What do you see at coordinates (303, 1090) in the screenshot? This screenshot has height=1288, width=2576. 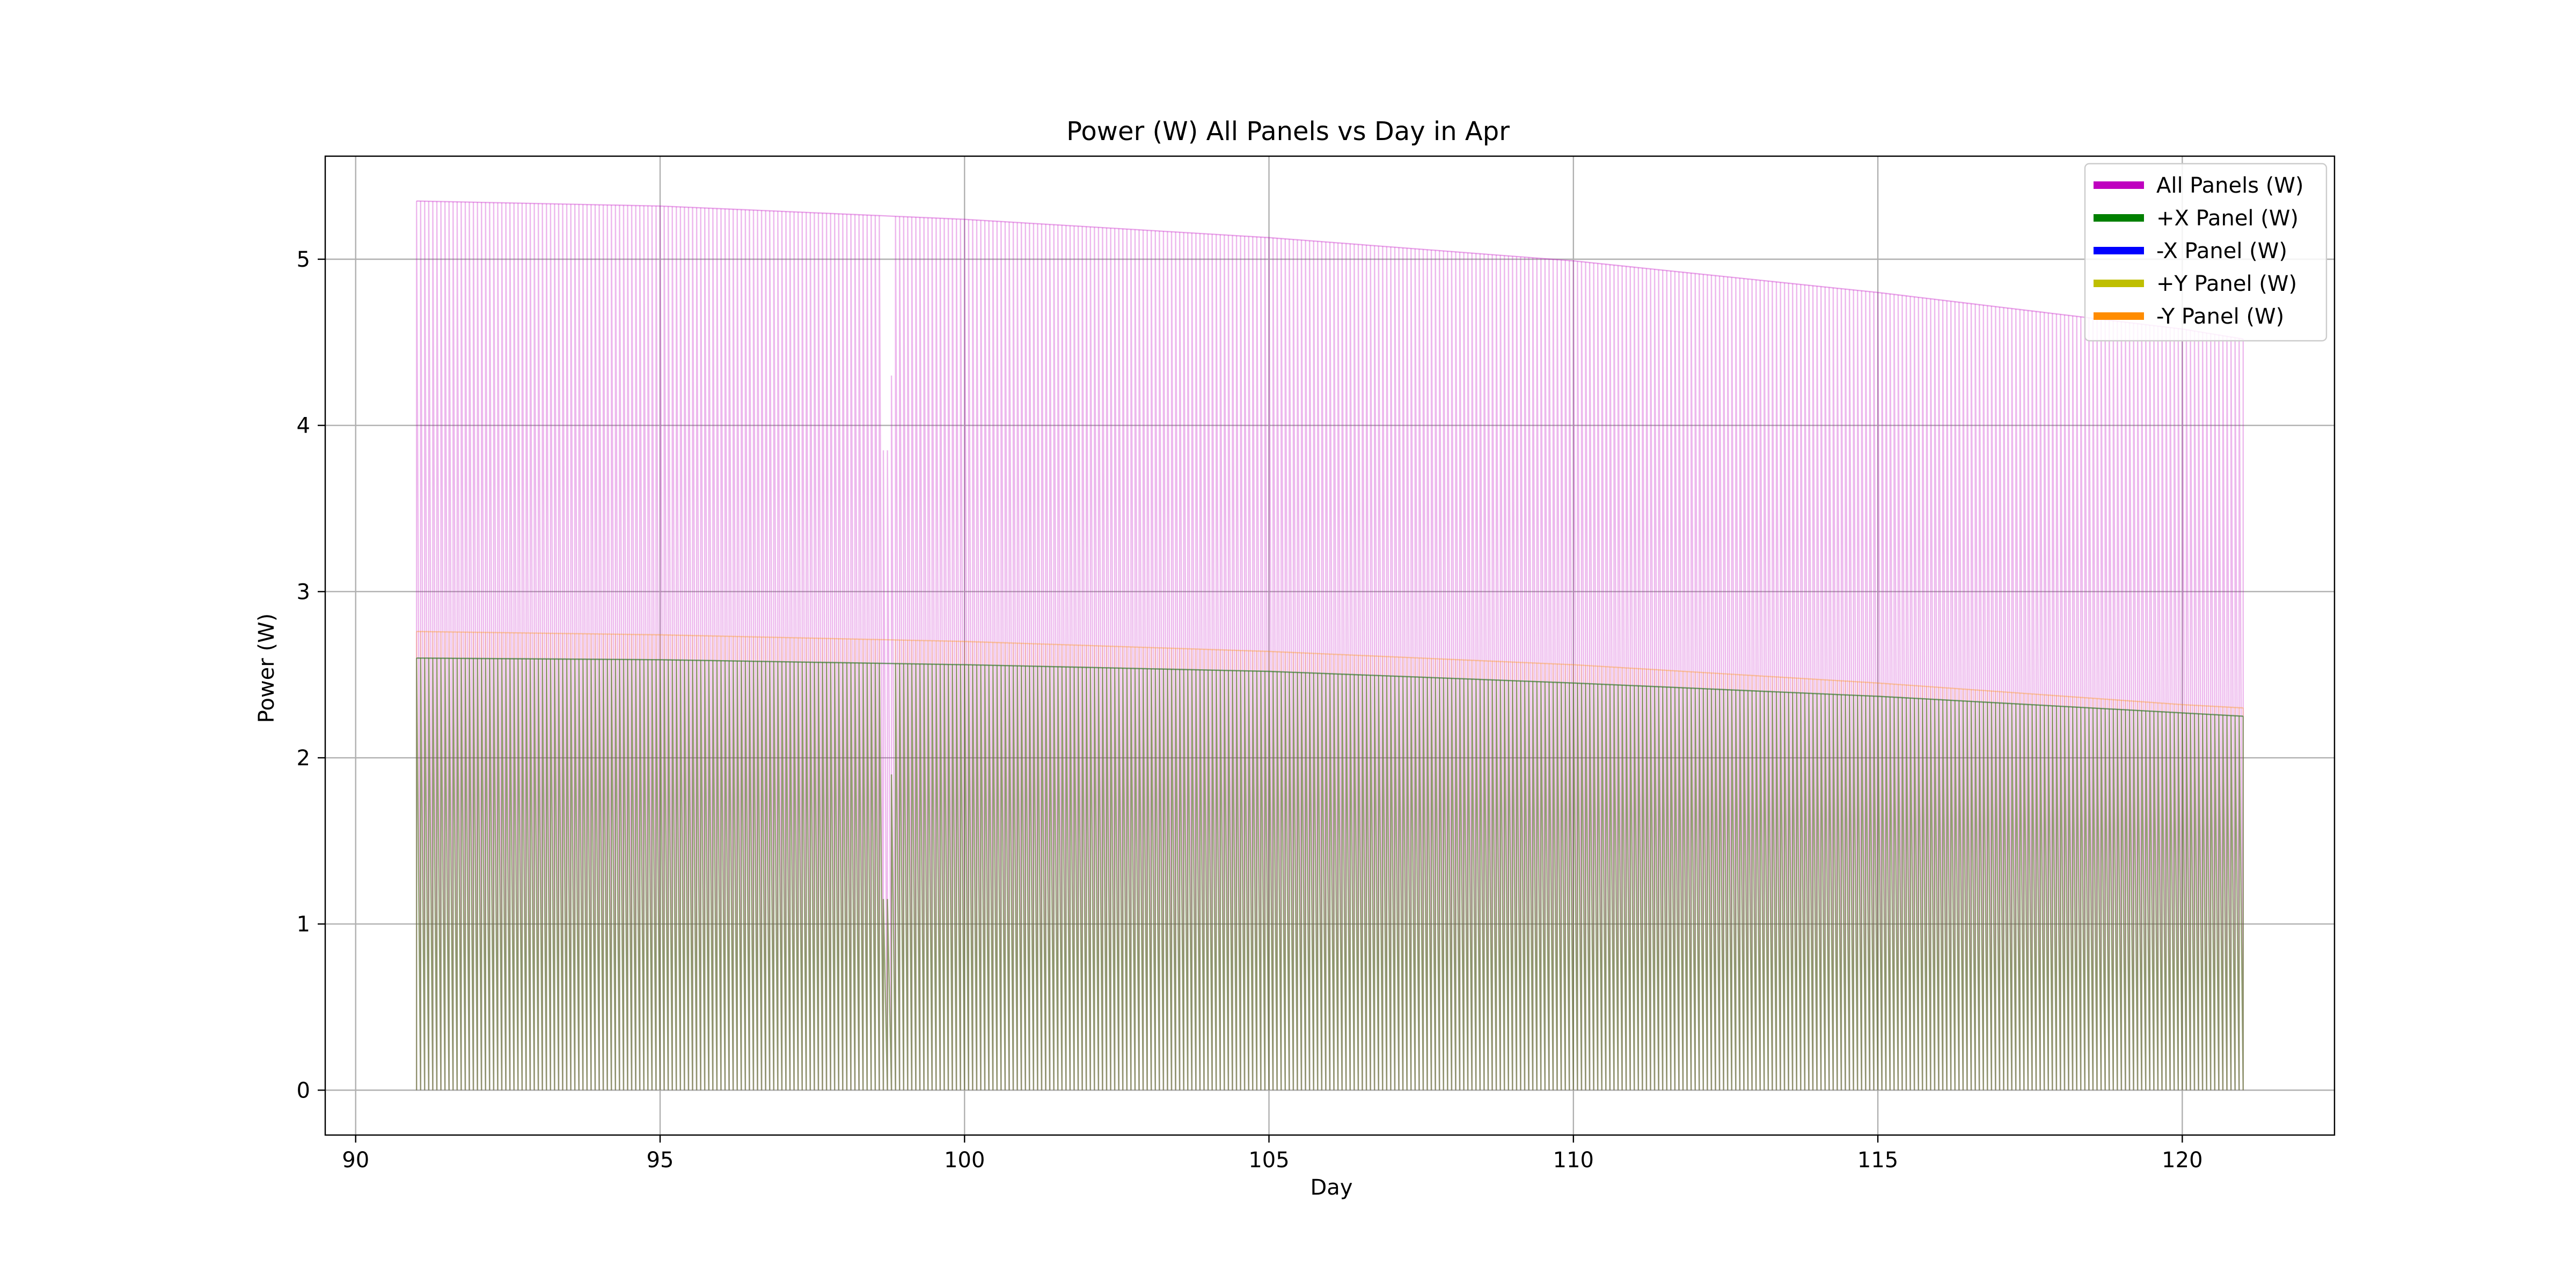 I see `y-tick-label: 0` at bounding box center [303, 1090].